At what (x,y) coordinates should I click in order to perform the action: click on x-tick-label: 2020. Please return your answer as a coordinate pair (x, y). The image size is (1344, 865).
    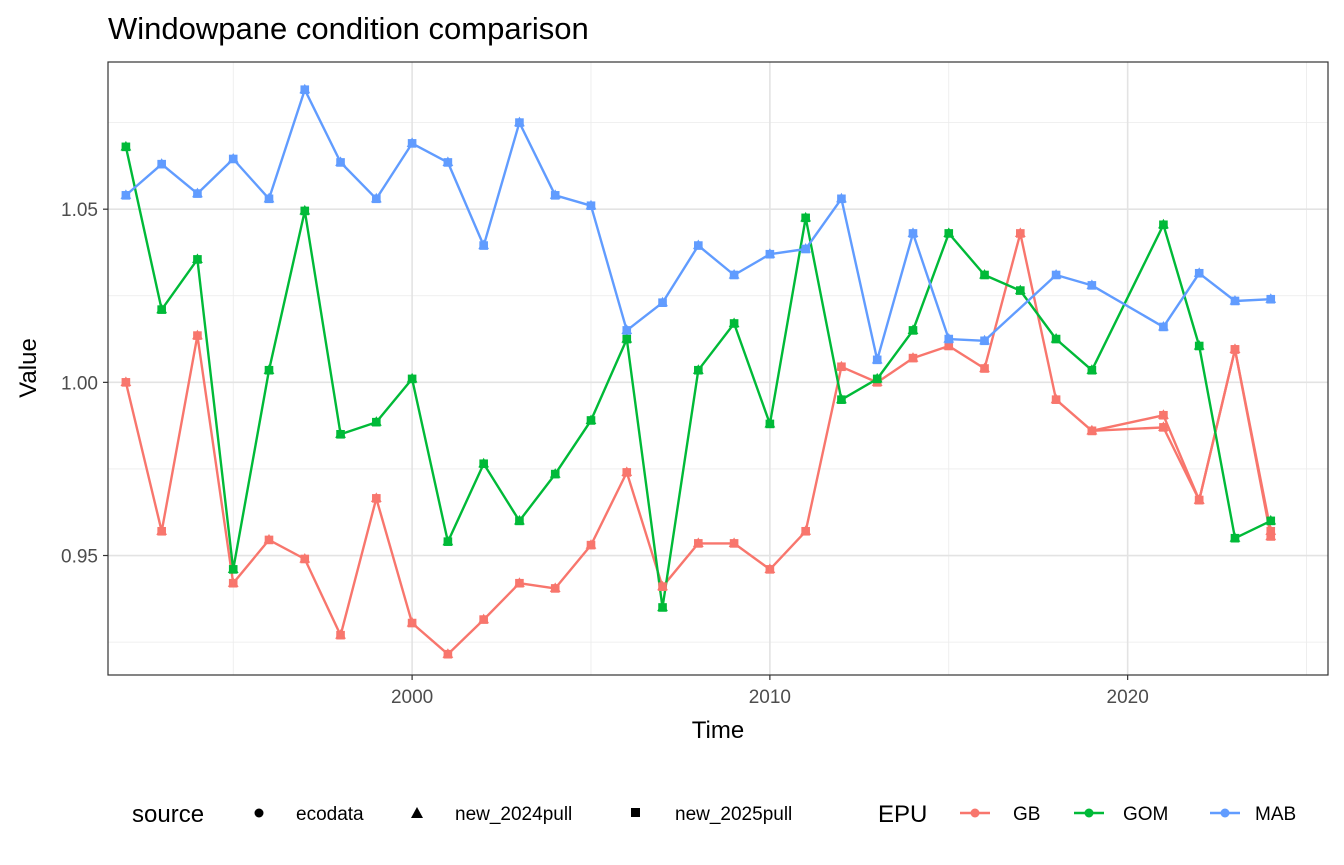
    Looking at the image, I should click on (1128, 697).